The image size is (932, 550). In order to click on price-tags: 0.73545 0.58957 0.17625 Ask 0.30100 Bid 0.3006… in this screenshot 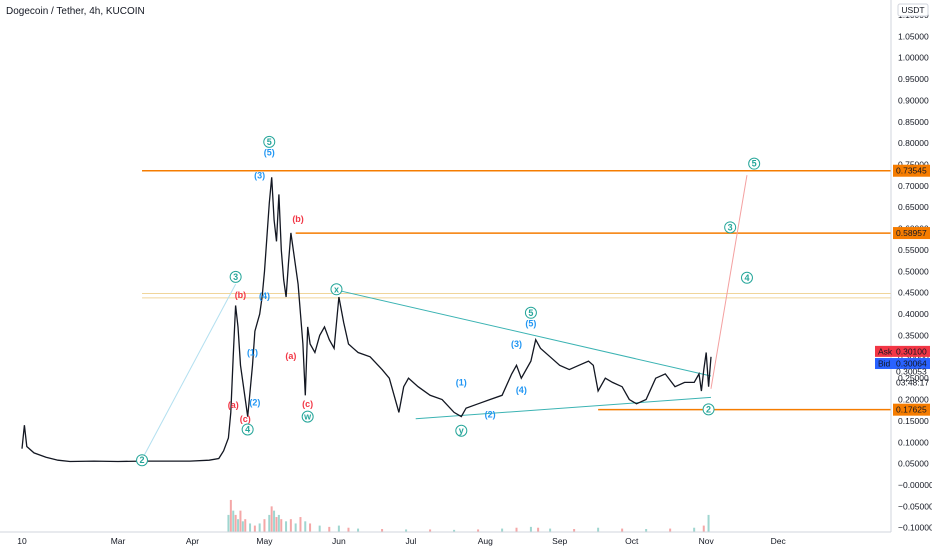, I will do `click(902, 290)`.